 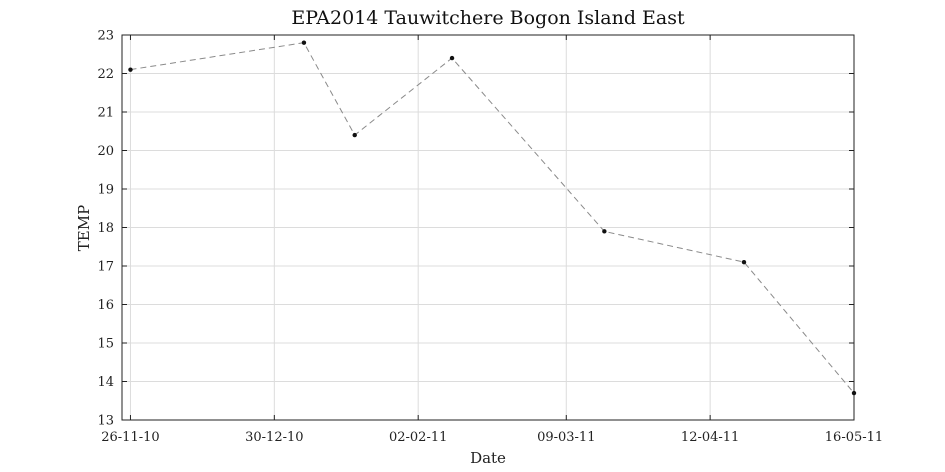 What do you see at coordinates (105, 113) in the screenshot?
I see `y-tick-label: 21` at bounding box center [105, 113].